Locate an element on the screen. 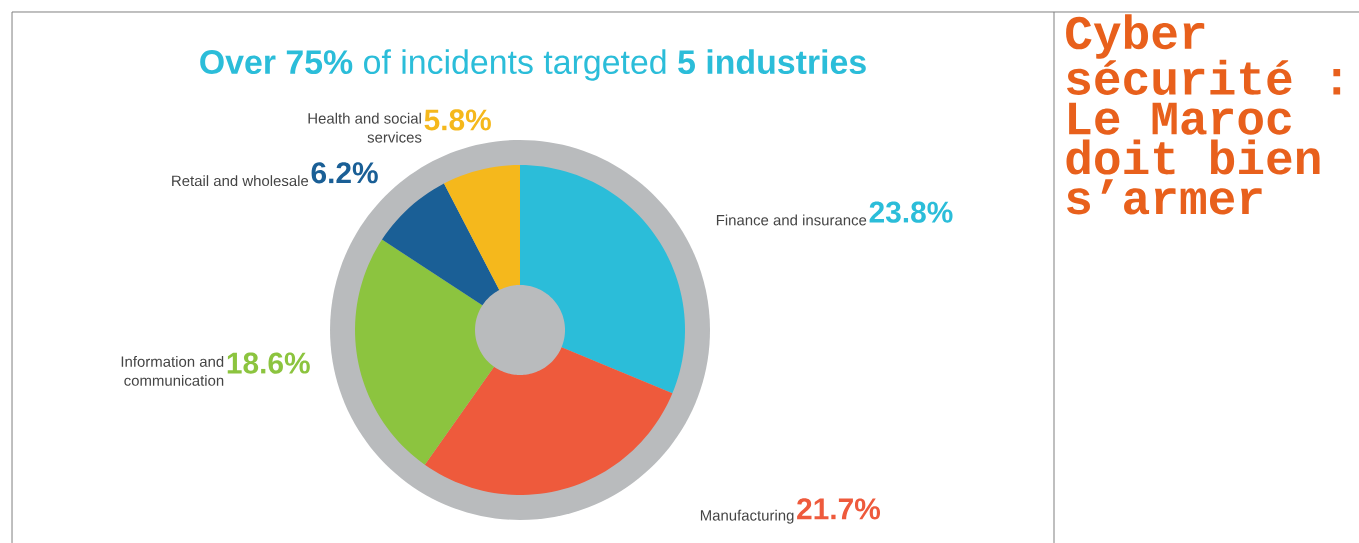  text: Cyber sécurité : Le Maroc doit bien s’armer is located at coordinates (1203, 114).